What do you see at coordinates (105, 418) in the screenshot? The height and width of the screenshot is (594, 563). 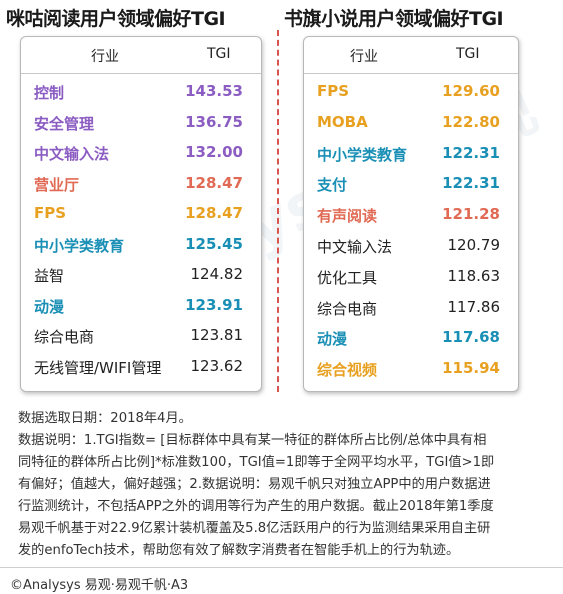 I see `date-note: 数据选取日期：2018年4月。` at bounding box center [105, 418].